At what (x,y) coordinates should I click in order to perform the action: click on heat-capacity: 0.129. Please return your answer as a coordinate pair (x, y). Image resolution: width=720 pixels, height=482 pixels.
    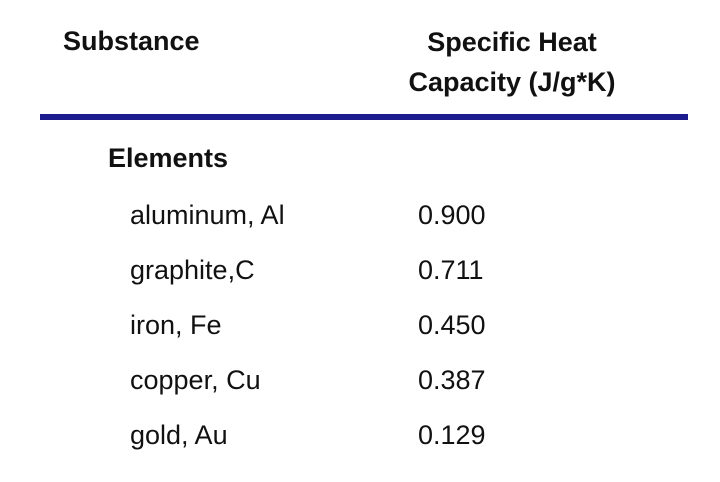
    Looking at the image, I should click on (452, 435).